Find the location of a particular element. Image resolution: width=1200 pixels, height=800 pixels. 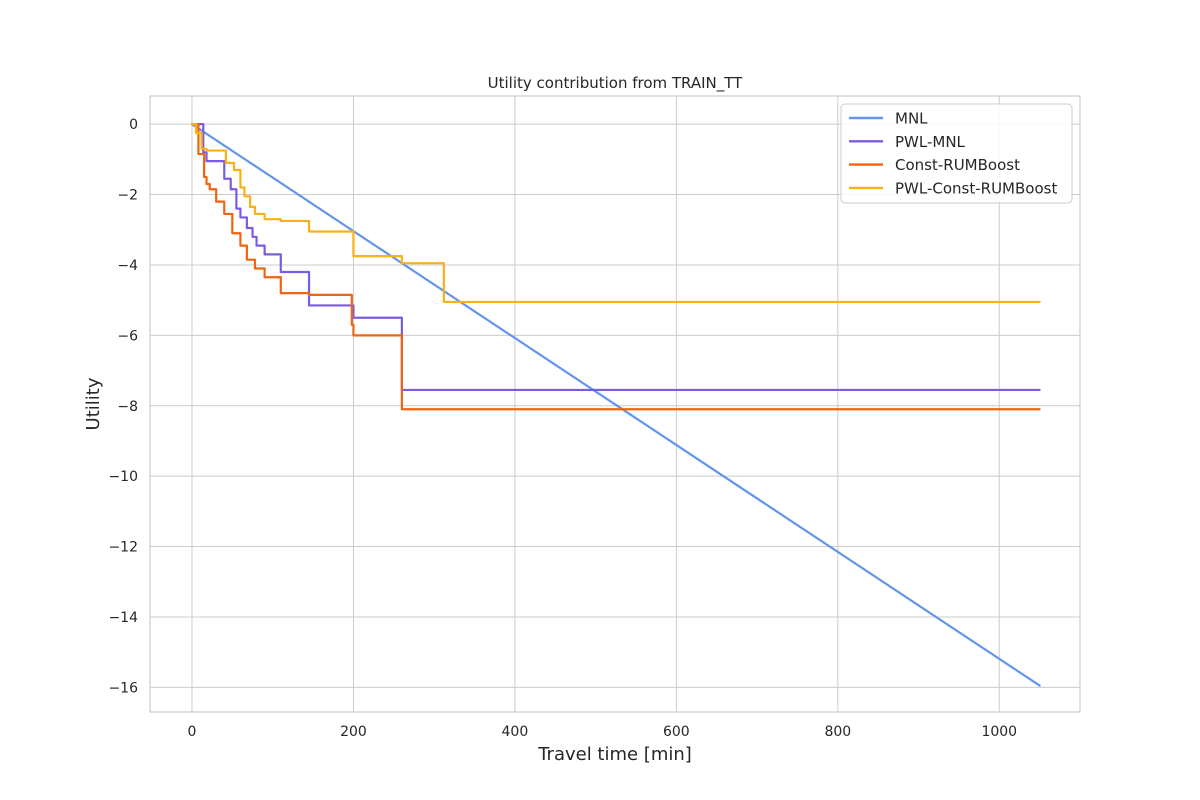

x-tick-label: 400 is located at coordinates (515, 732).